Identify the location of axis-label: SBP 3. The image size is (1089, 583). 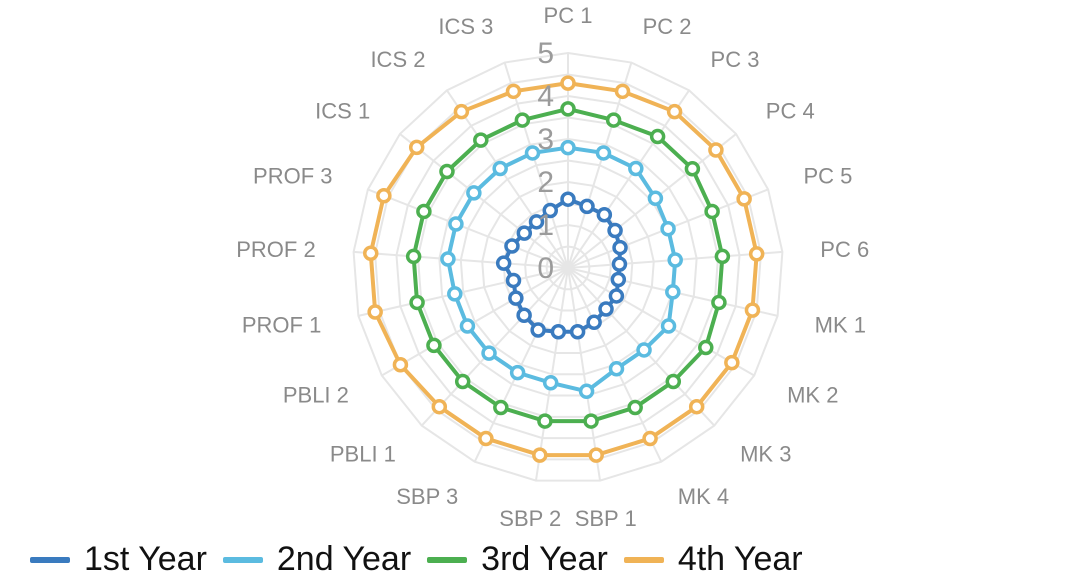
(427, 496).